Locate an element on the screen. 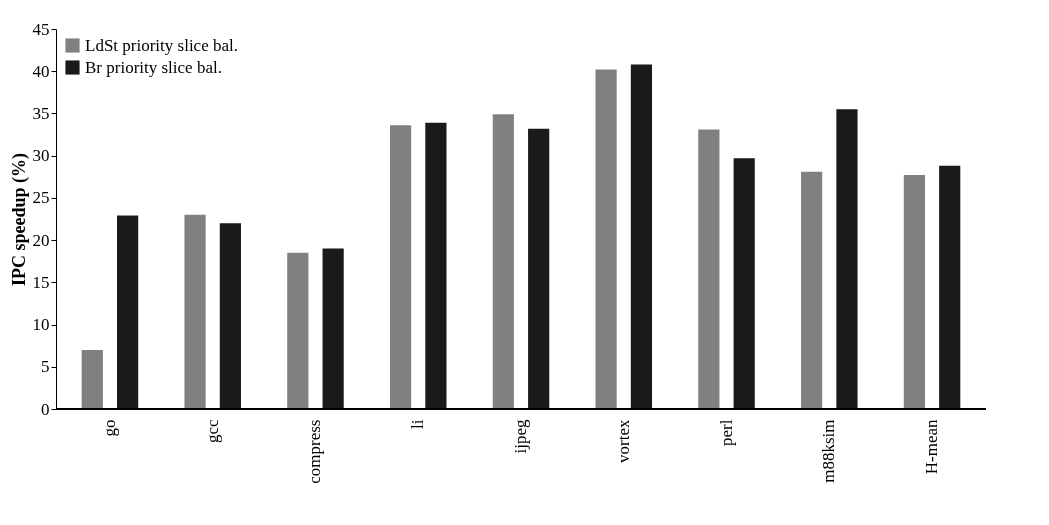 The image size is (1049, 525). y-tick-label: 35 is located at coordinates (41, 113).